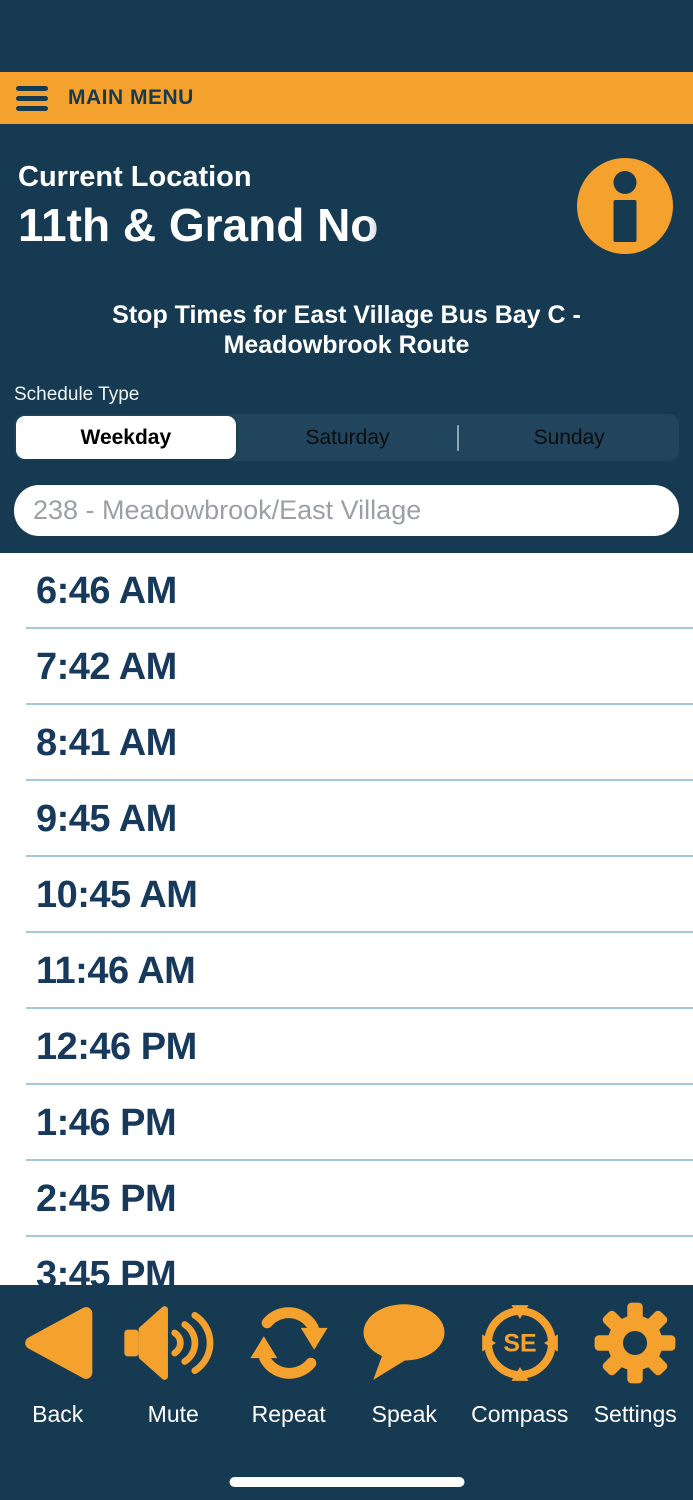 This screenshot has width=693, height=1500. I want to click on current-location-block: Current Location 11th & Grand No, so click(228, 206).